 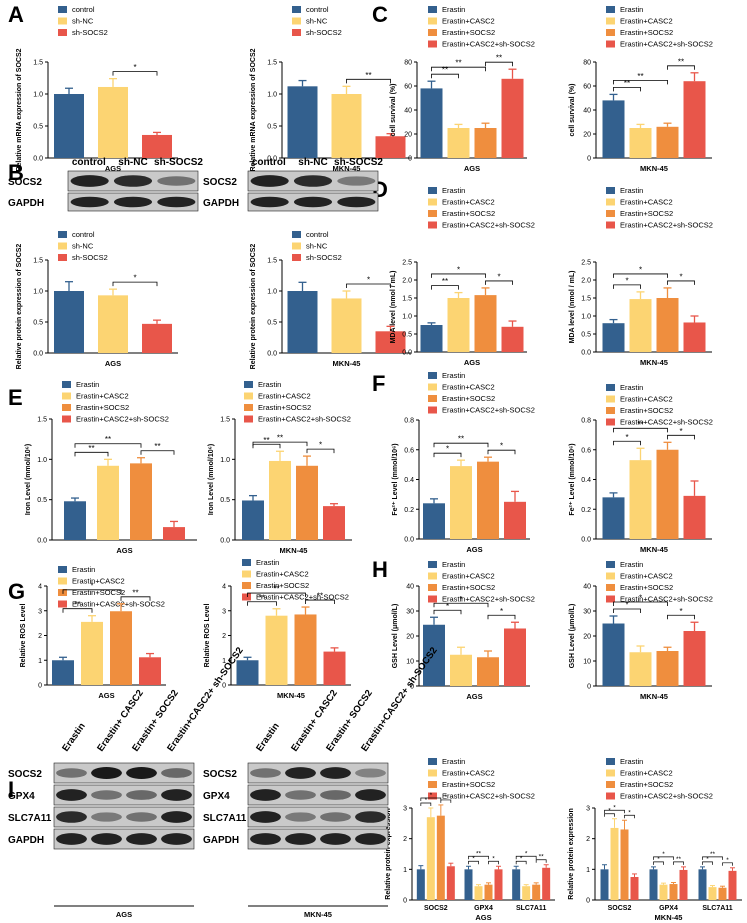 I want to click on legend-label: control, so click(x=83, y=234).